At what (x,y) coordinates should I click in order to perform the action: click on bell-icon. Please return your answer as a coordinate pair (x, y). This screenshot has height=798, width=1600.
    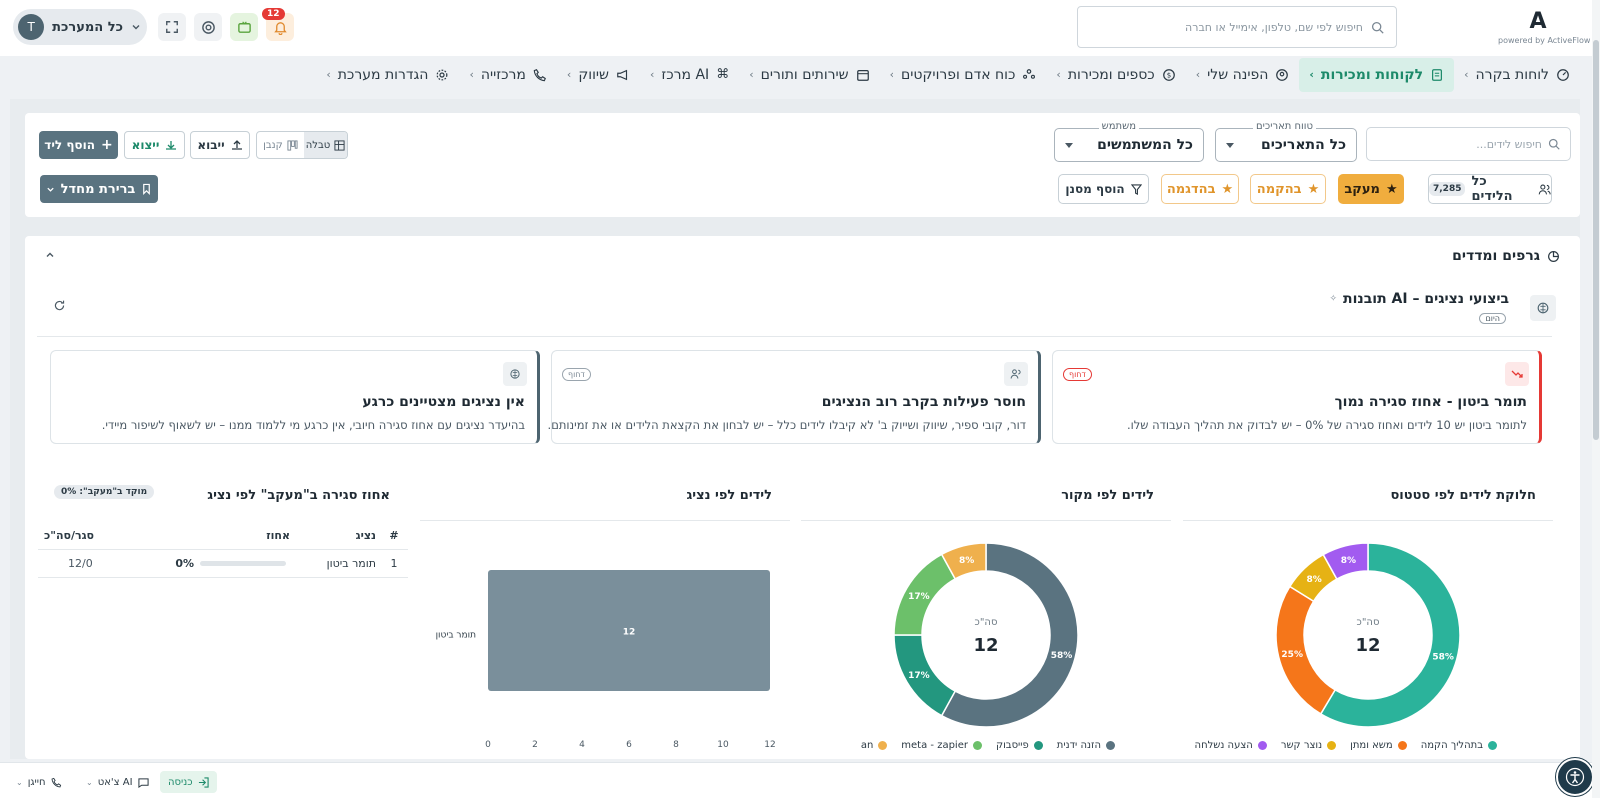
    Looking at the image, I should click on (280, 28).